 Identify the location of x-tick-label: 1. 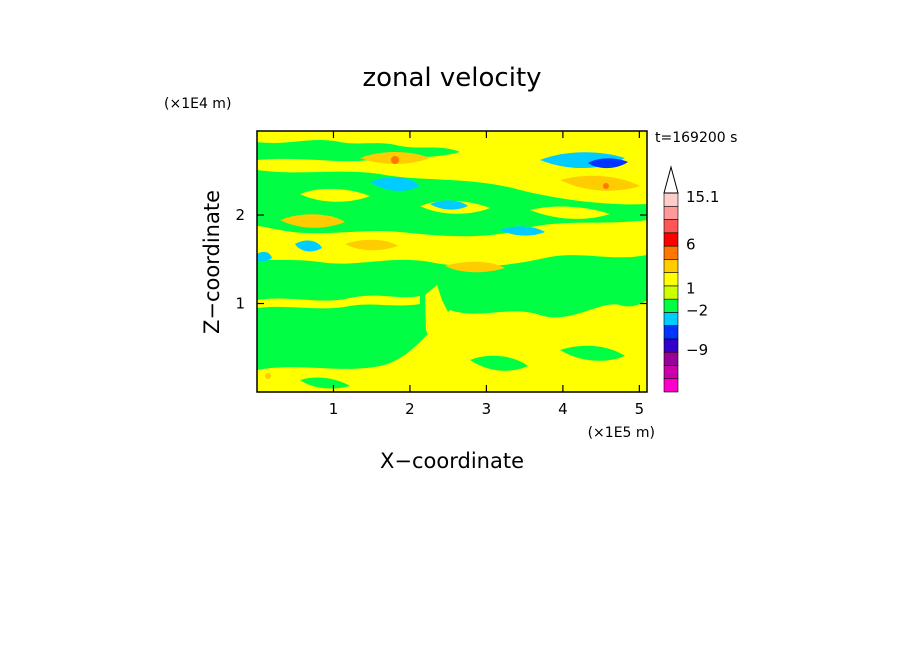
(334, 409).